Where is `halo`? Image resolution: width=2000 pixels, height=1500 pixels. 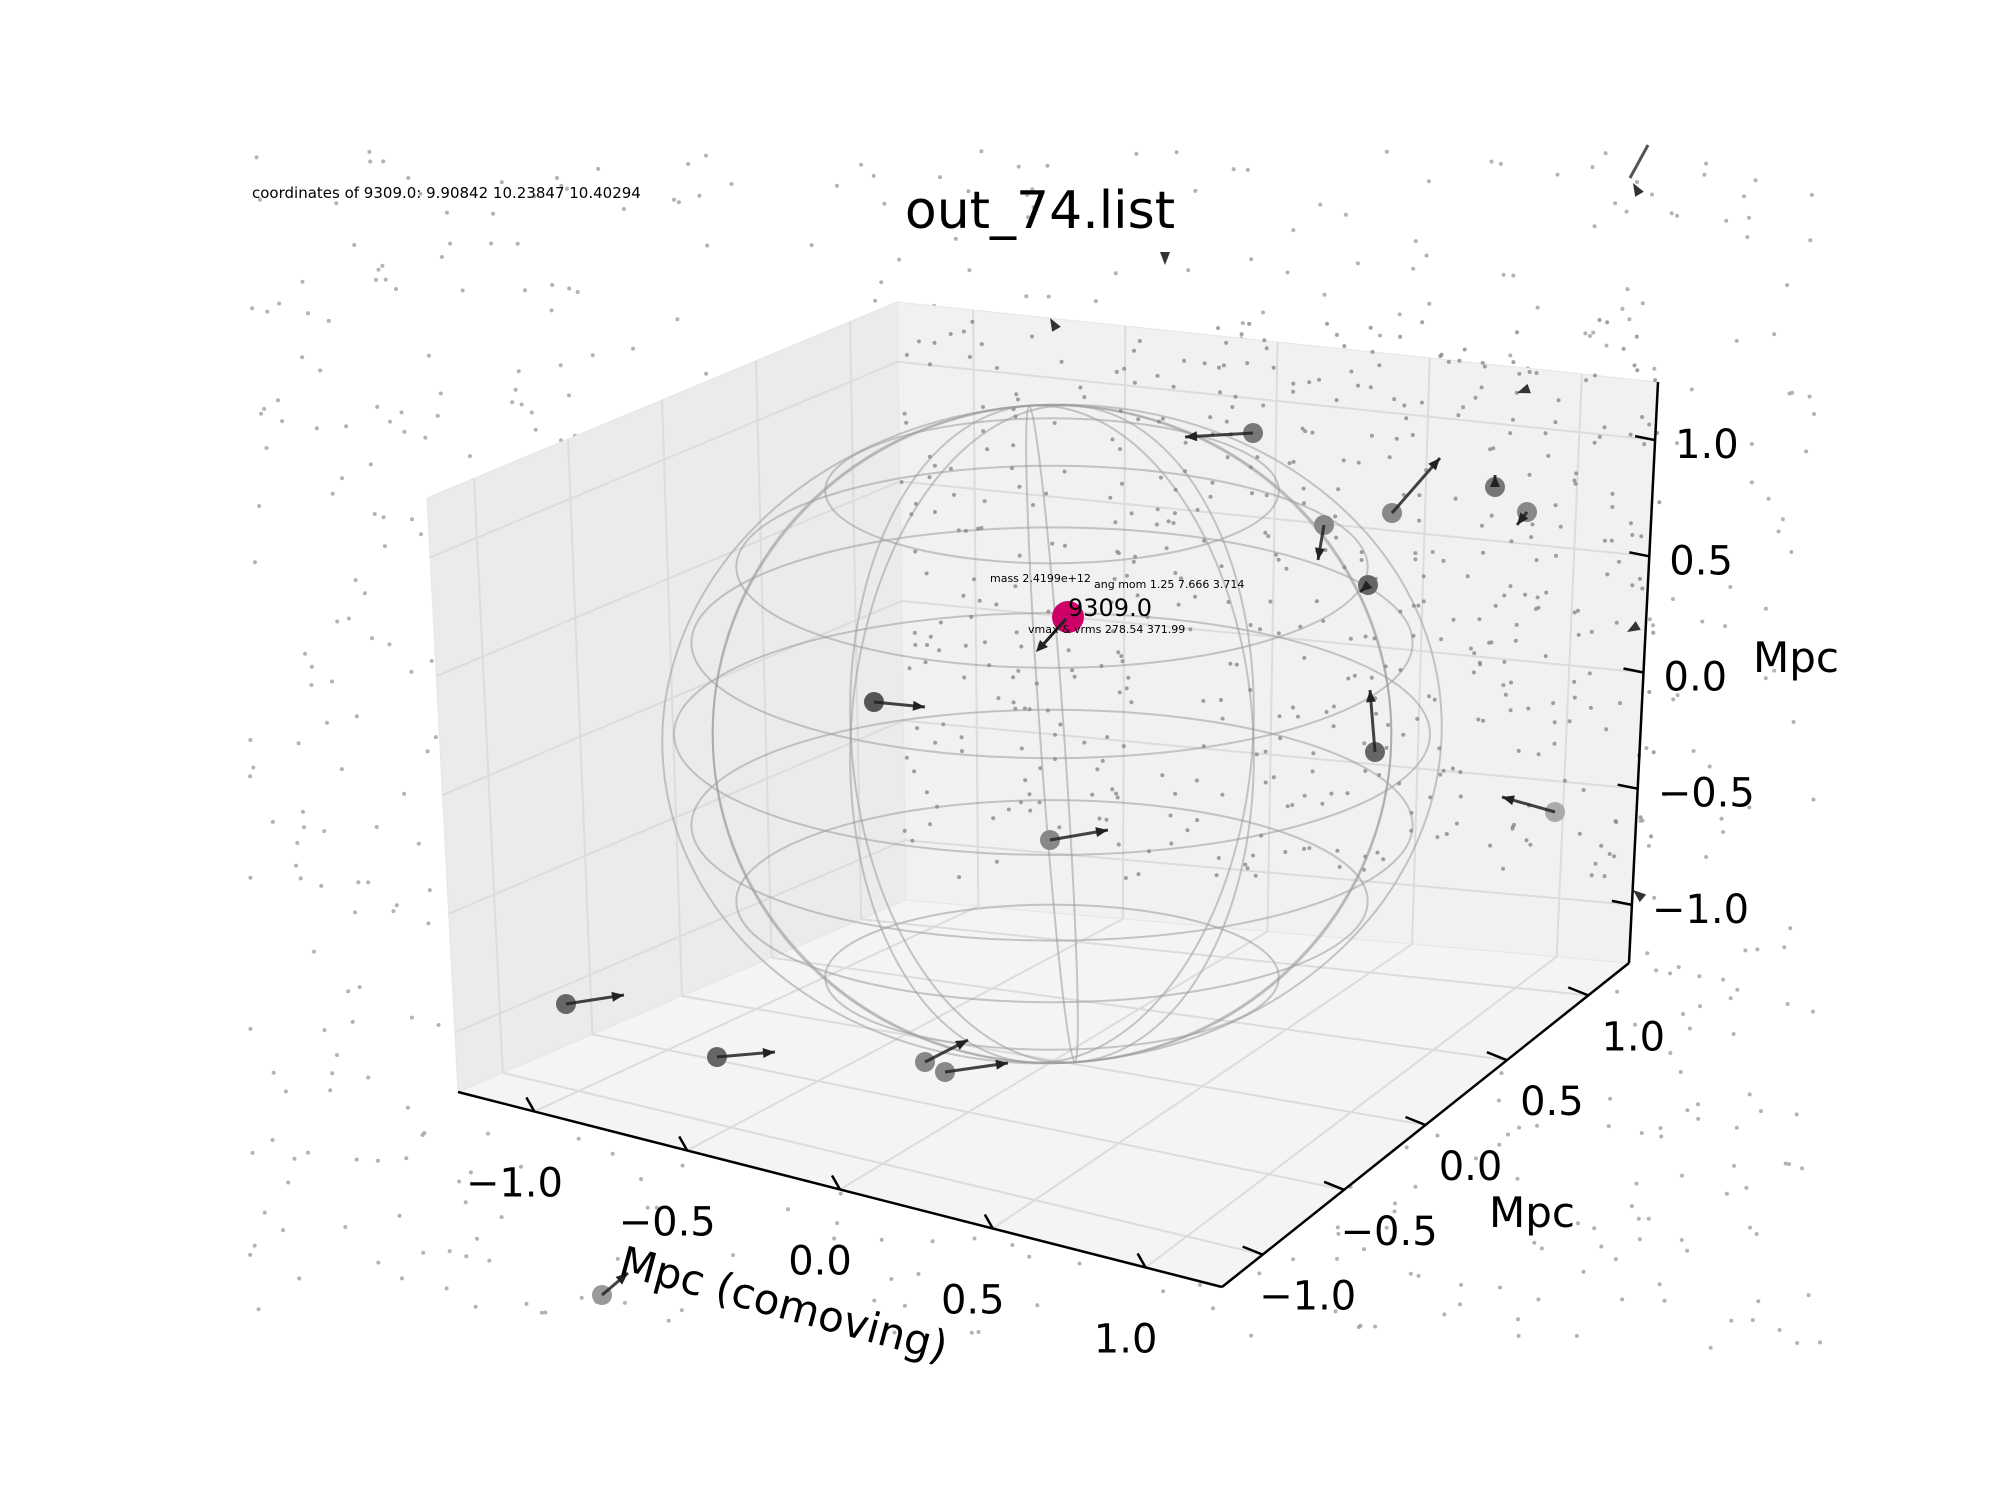
halo is located at coordinates (942, 1055).